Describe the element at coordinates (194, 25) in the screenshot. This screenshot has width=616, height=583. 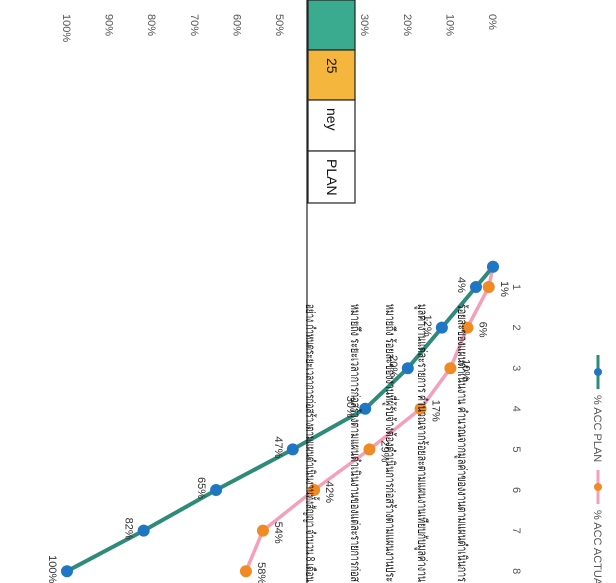
I see `y-tick-label: 70%` at that location.